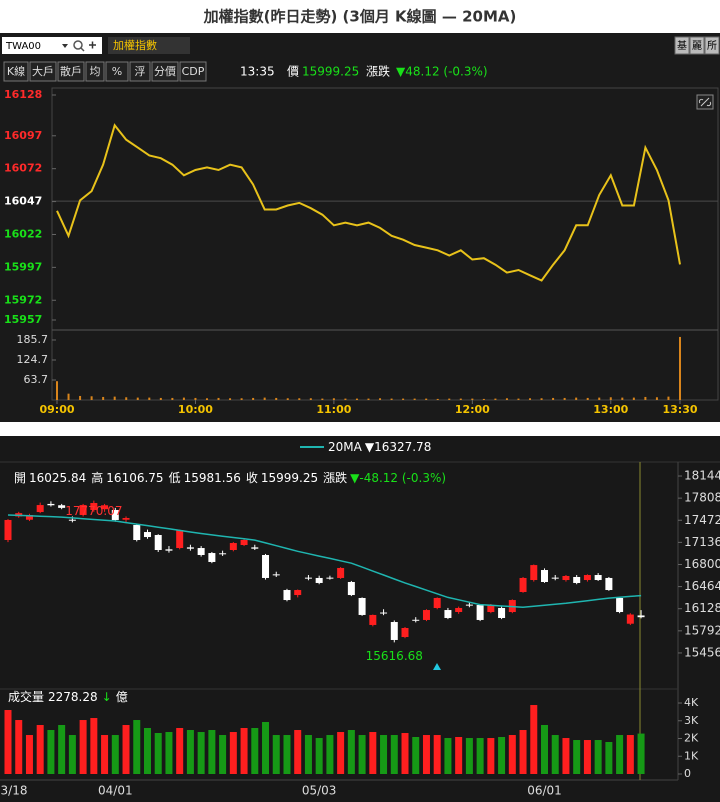 Image resolution: width=720 pixels, height=802 pixels. What do you see at coordinates (65, 46) in the screenshot?
I see `dropdown-arrow` at bounding box center [65, 46].